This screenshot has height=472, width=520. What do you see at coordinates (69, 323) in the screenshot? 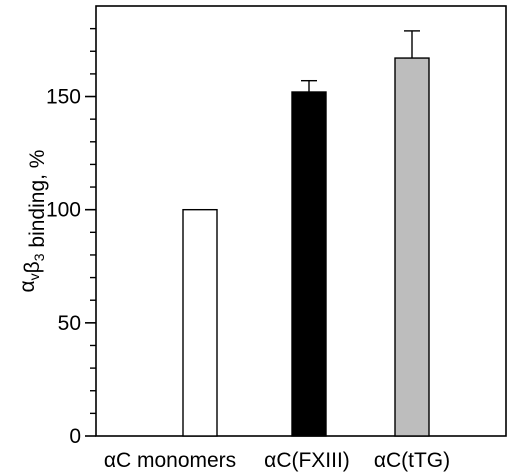
I see `y-tick-label: 50` at bounding box center [69, 323].